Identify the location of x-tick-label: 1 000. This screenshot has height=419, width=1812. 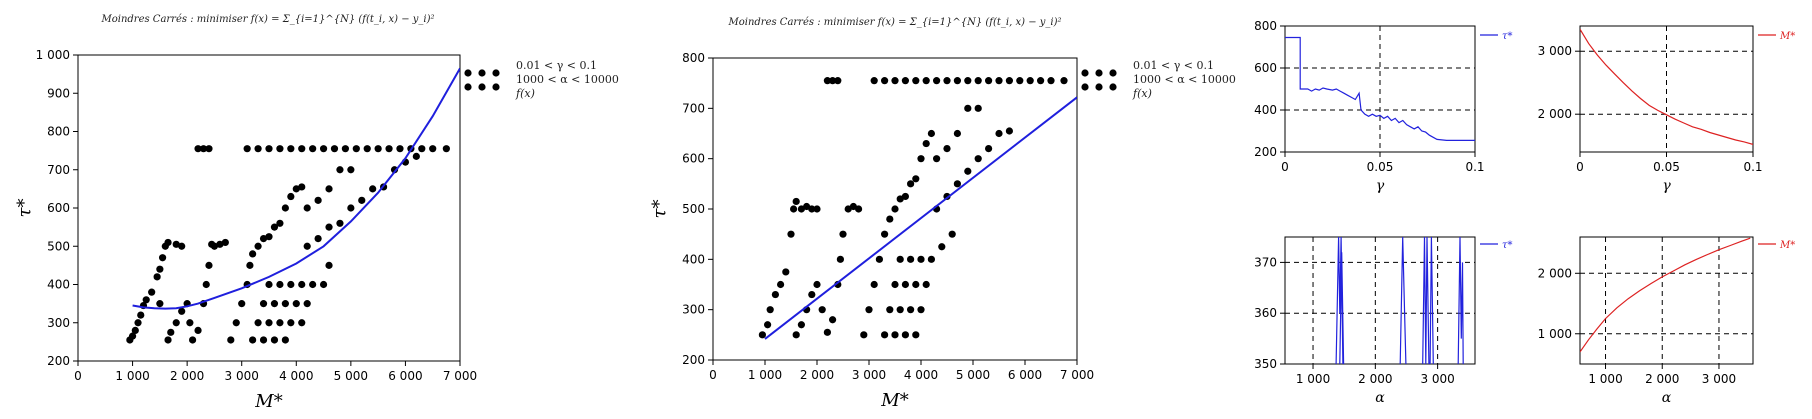
(1605, 379).